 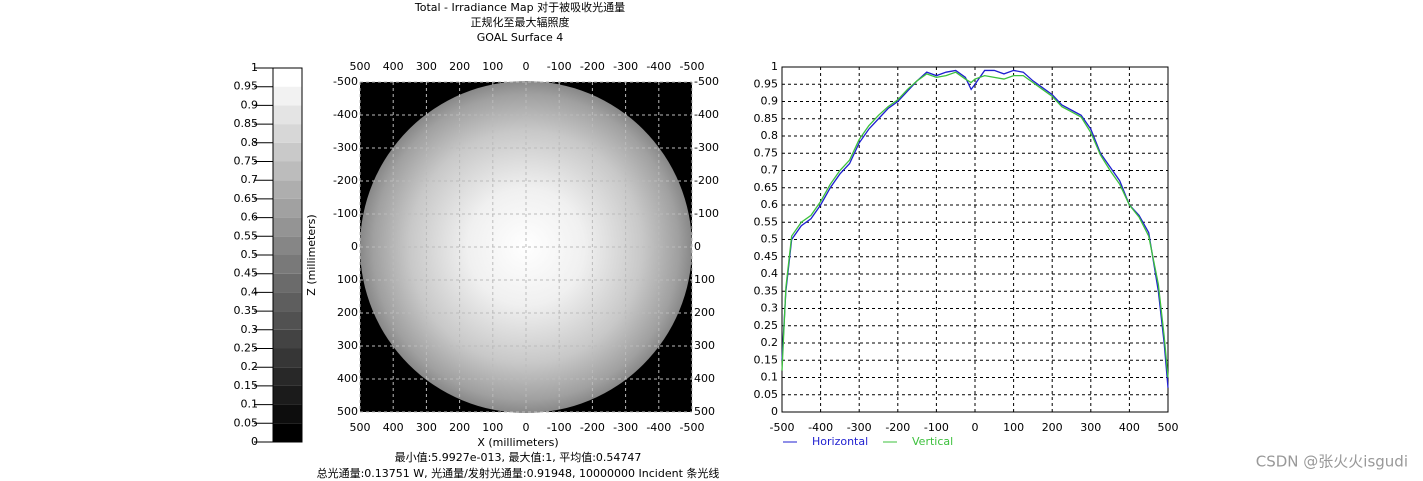 What do you see at coordinates (704, 312) in the screenshot?
I see `y-tick-label: 200` at bounding box center [704, 312].